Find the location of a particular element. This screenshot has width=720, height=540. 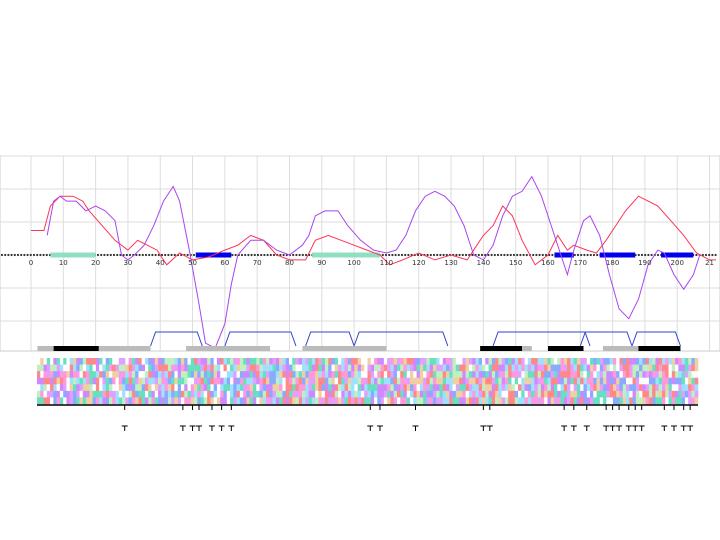

marker-row is located at coordinates (407, 418).